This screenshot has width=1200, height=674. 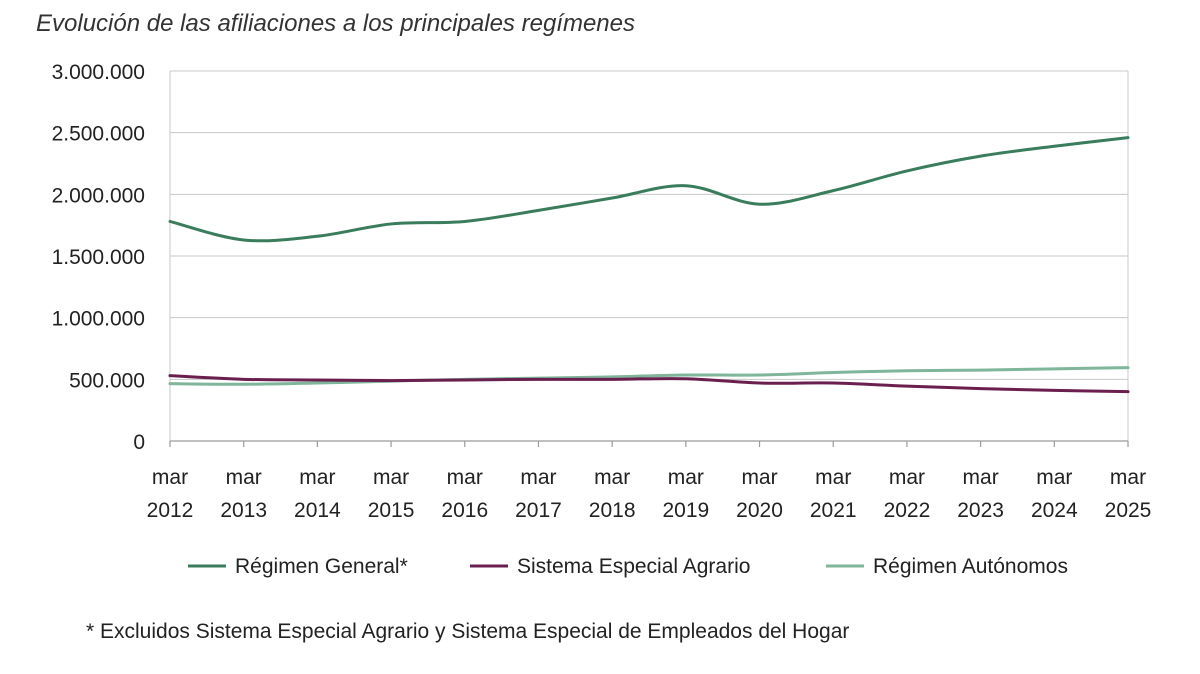 What do you see at coordinates (317, 510) in the screenshot?
I see `x-tick-label-year: 2014` at bounding box center [317, 510].